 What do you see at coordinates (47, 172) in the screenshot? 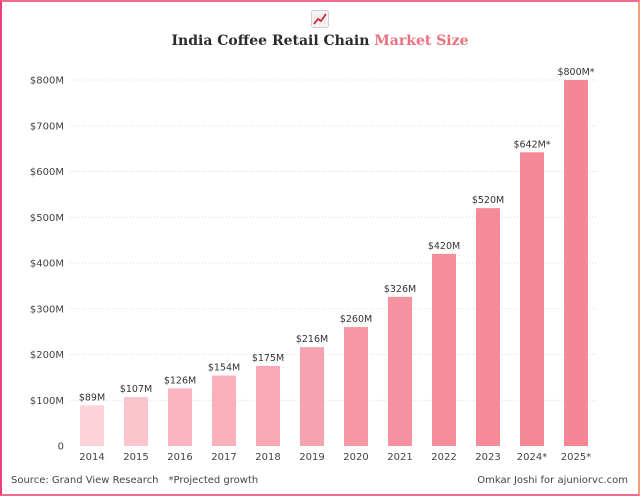
I see `y-tick-label: $600M` at bounding box center [47, 172].